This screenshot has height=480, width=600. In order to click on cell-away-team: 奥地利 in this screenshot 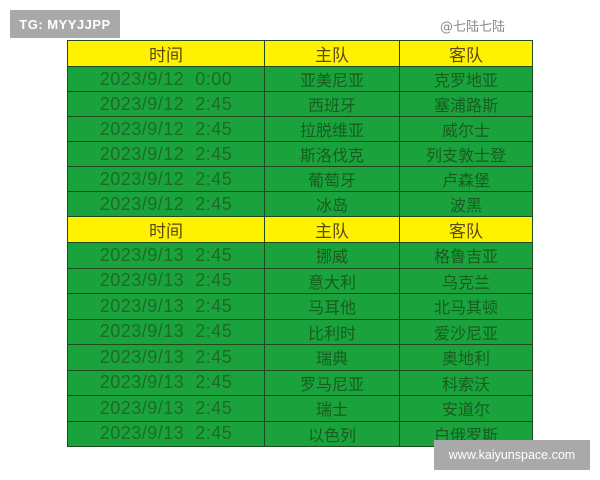, I will do `click(466, 357)`.